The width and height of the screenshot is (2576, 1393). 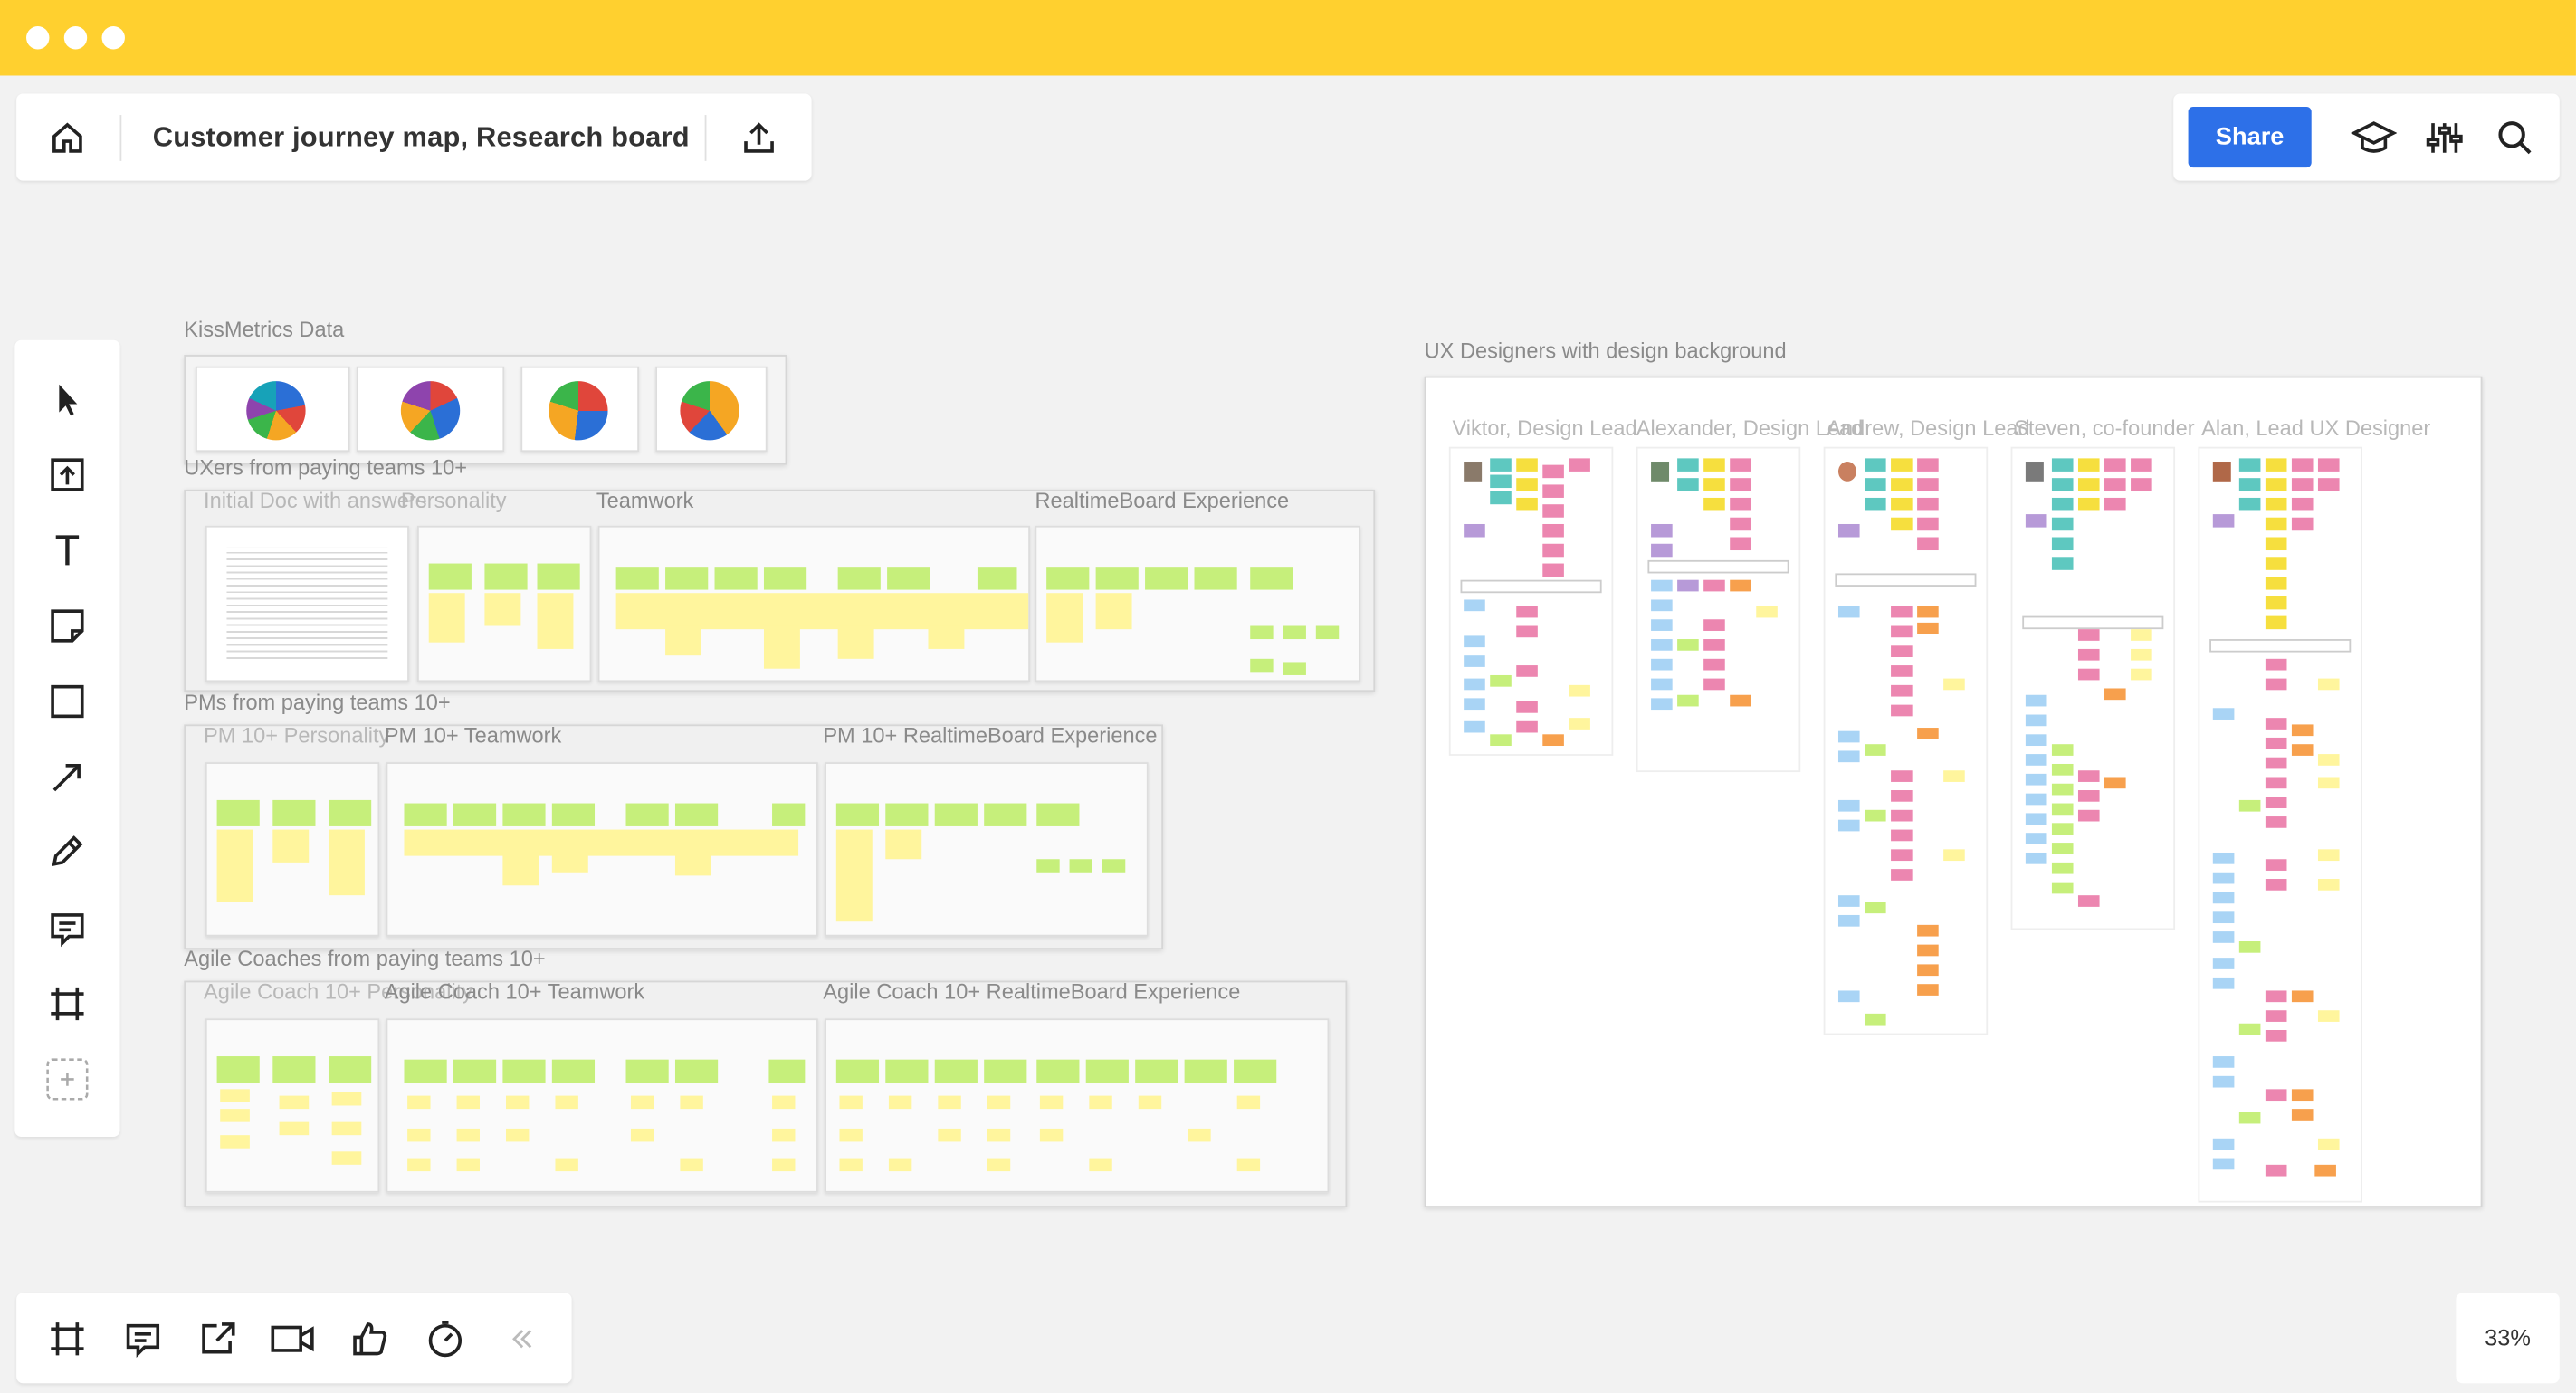 I want to click on pm-rtb-card, so click(x=987, y=849).